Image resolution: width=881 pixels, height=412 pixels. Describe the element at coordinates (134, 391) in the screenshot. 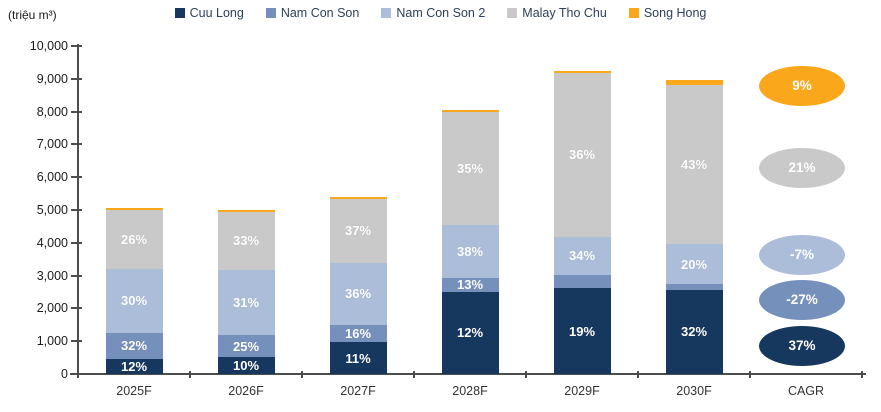

I see `x-axis-label: 2025F` at that location.